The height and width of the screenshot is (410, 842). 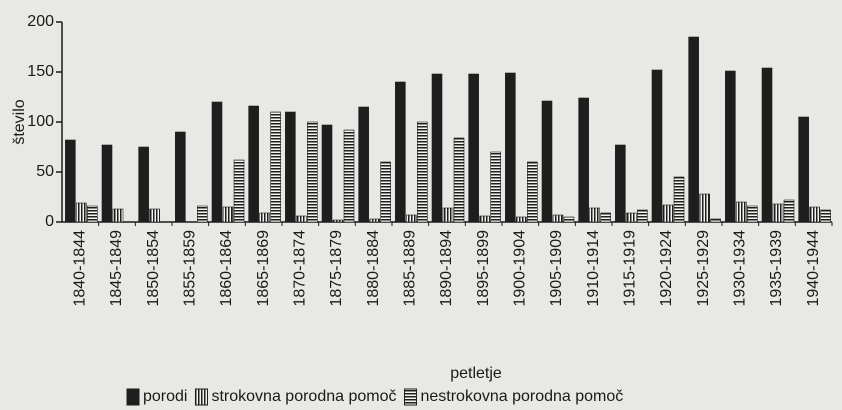 What do you see at coordinates (263, 268) in the screenshot?
I see `x-tick-label: 1865-1869` at bounding box center [263, 268].